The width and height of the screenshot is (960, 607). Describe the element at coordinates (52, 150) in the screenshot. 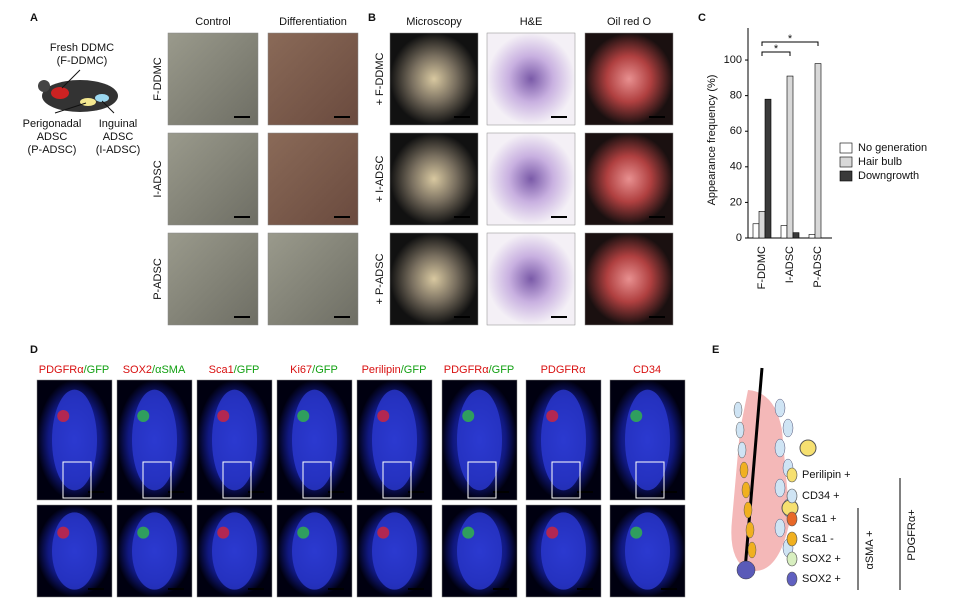

I see `label: (P-ADSC)` at that location.